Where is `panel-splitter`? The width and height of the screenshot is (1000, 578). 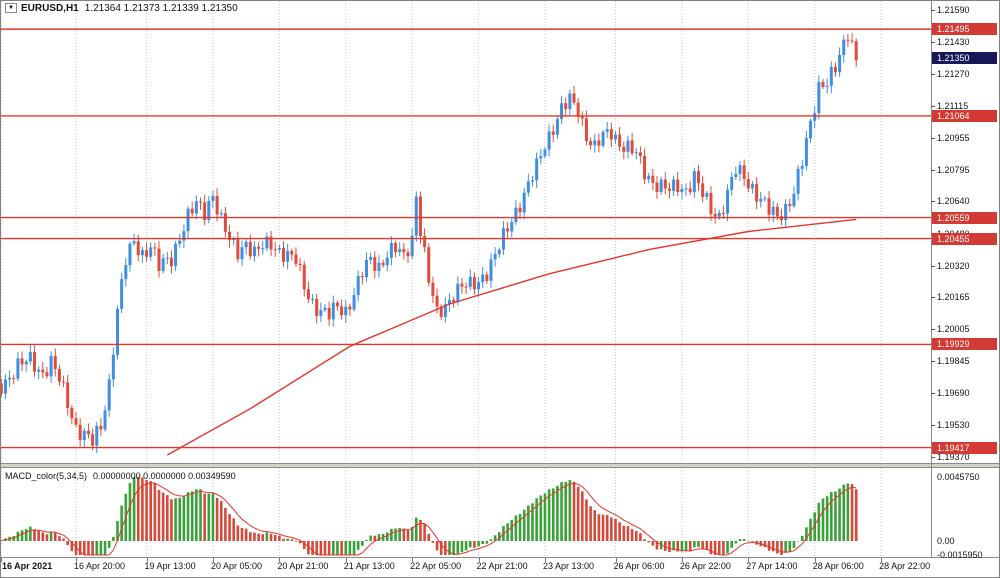
panel-splitter is located at coordinates (500, 465).